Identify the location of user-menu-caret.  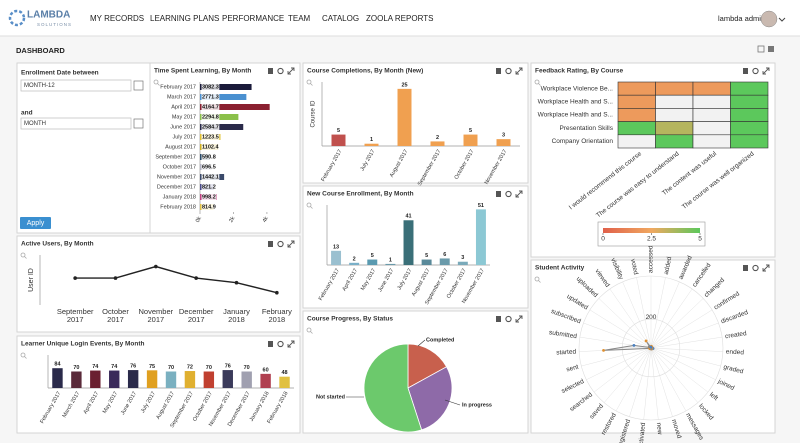
(782, 19).